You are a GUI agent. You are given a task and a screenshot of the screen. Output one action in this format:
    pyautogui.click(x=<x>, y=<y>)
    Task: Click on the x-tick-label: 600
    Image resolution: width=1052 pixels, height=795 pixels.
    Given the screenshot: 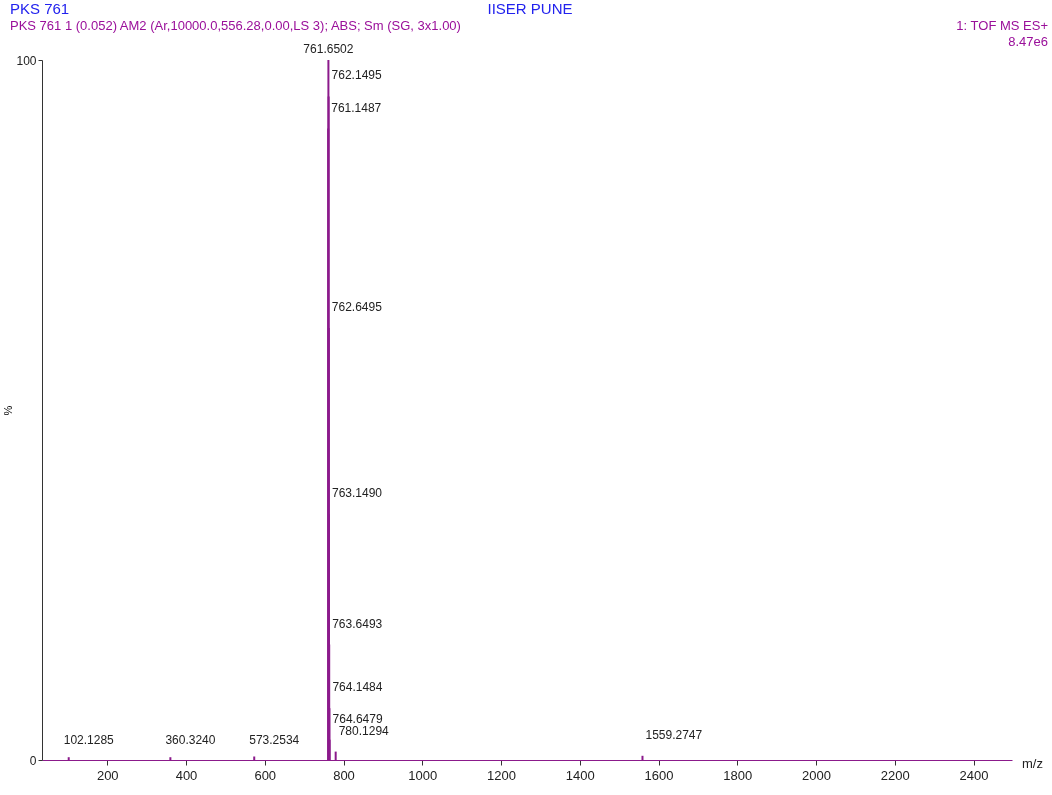 What is the action you would take?
    pyautogui.click(x=265, y=775)
    